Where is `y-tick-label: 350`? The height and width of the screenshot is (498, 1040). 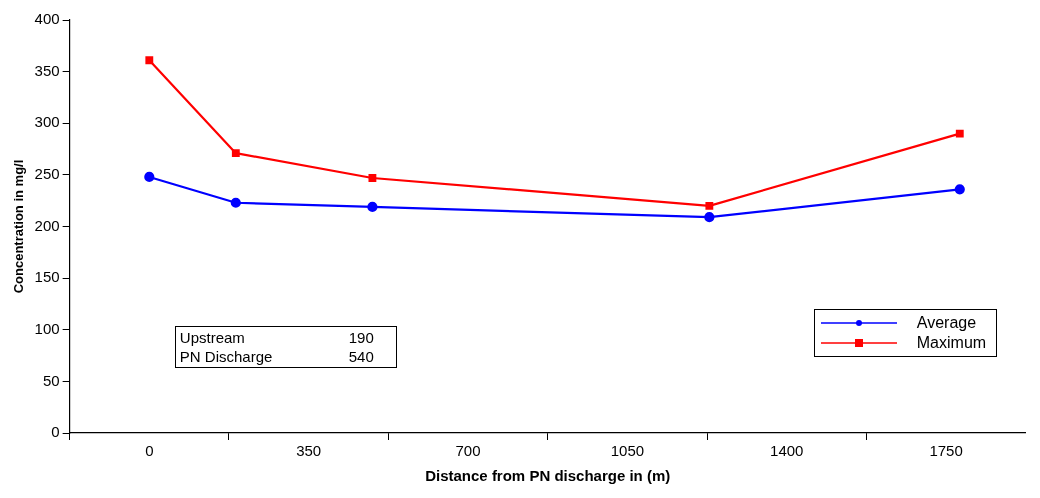 y-tick-label: 350 is located at coordinates (47, 70).